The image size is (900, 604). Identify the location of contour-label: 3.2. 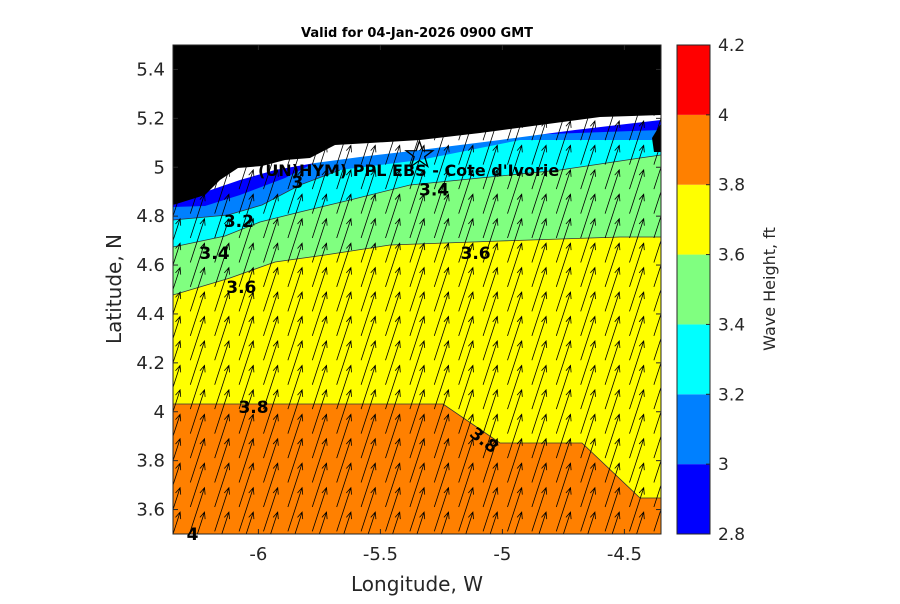
(239, 222).